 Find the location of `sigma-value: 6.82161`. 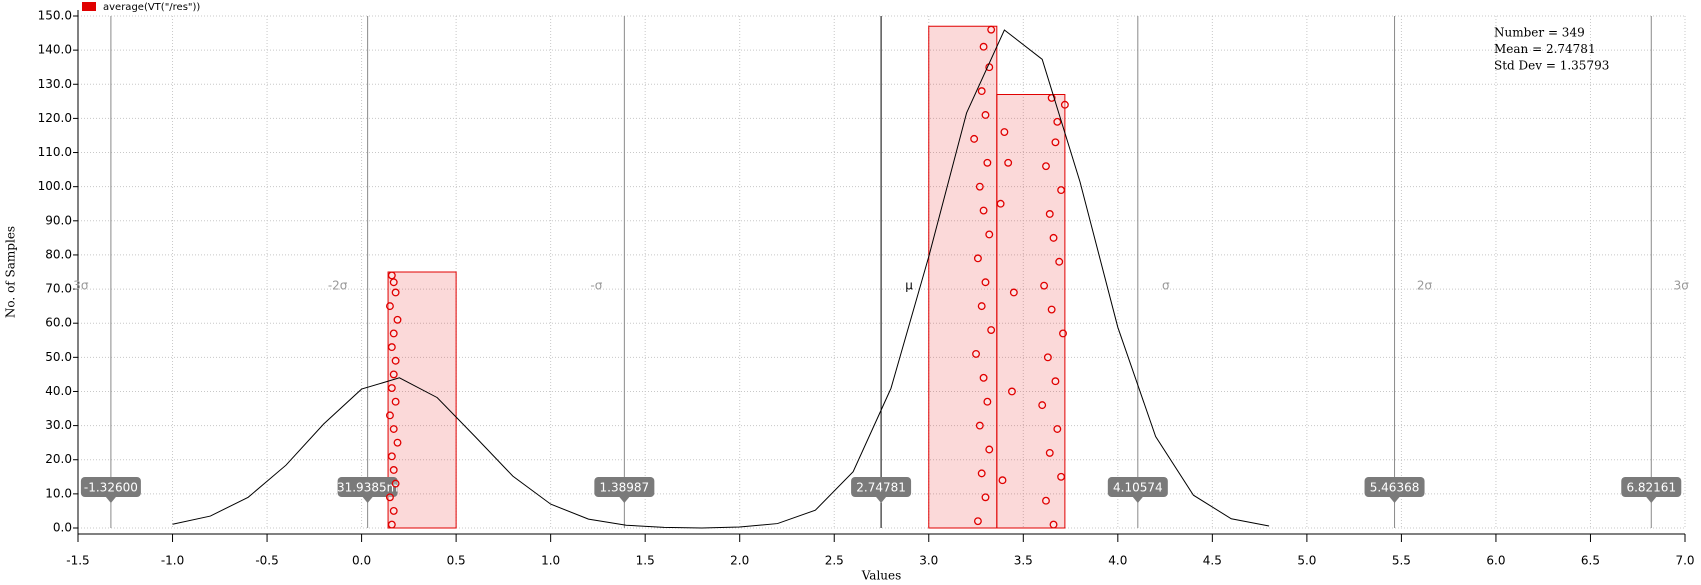

sigma-value: 6.82161 is located at coordinates (1651, 488).